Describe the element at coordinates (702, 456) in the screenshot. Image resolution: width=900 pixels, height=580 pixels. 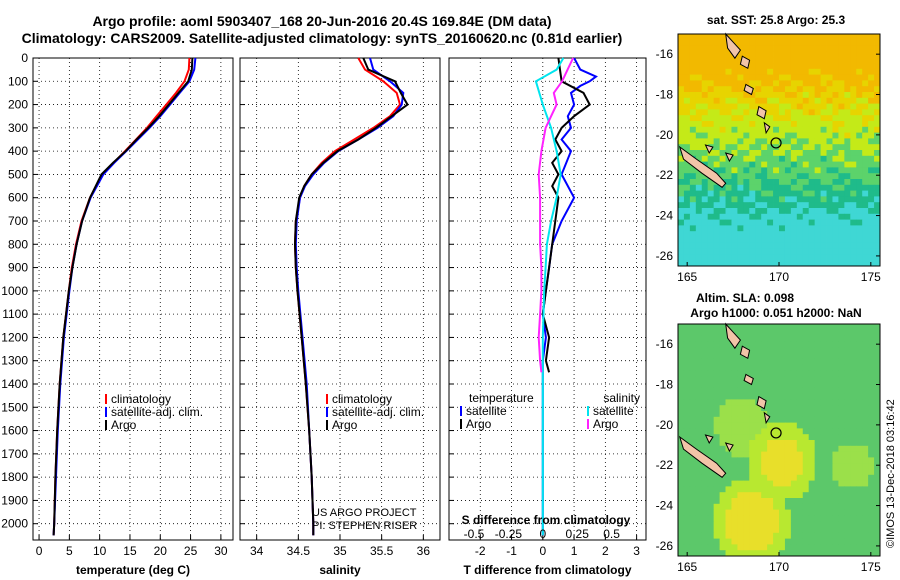
I see `land-mass` at that location.